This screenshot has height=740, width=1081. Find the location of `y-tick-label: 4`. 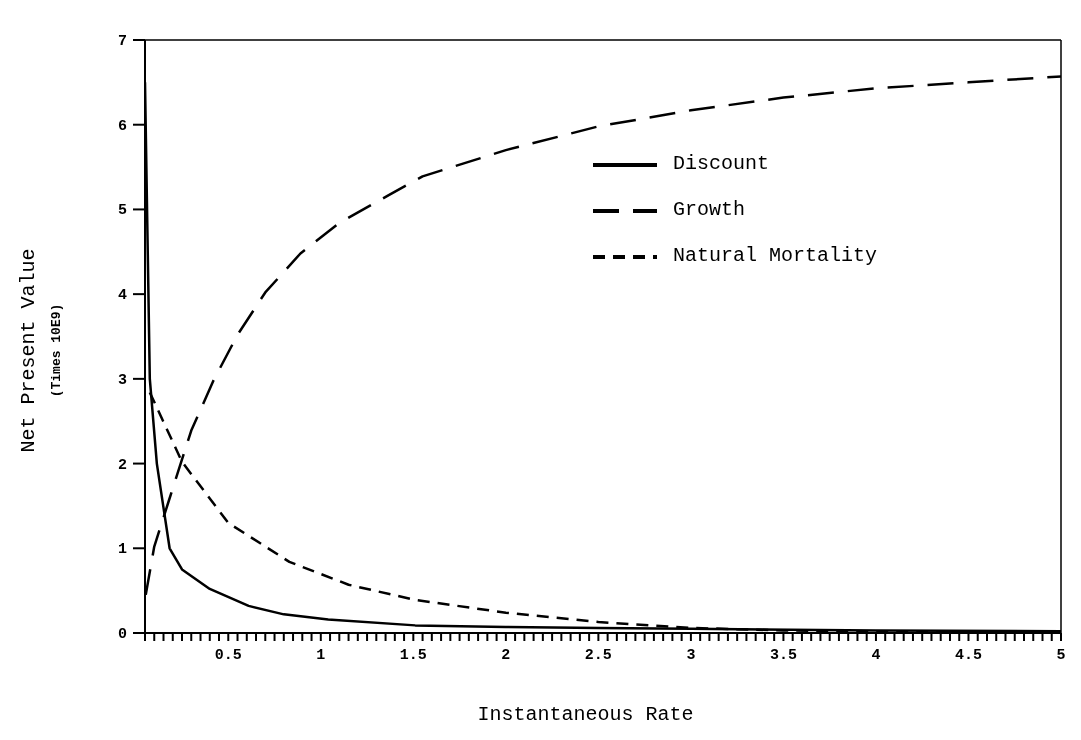

y-tick-label: 4 is located at coordinates (122, 296).